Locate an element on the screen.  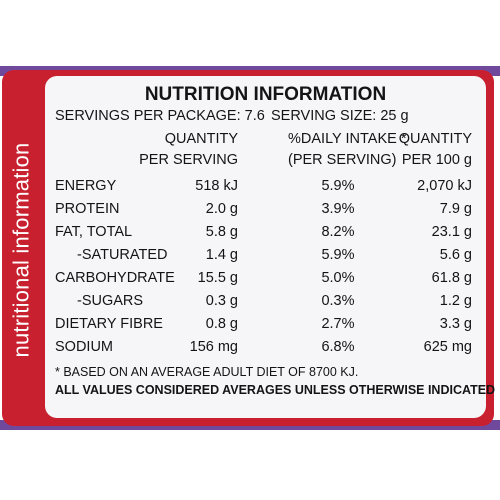
row-per-serving: 5.8 g is located at coordinates (221, 232).